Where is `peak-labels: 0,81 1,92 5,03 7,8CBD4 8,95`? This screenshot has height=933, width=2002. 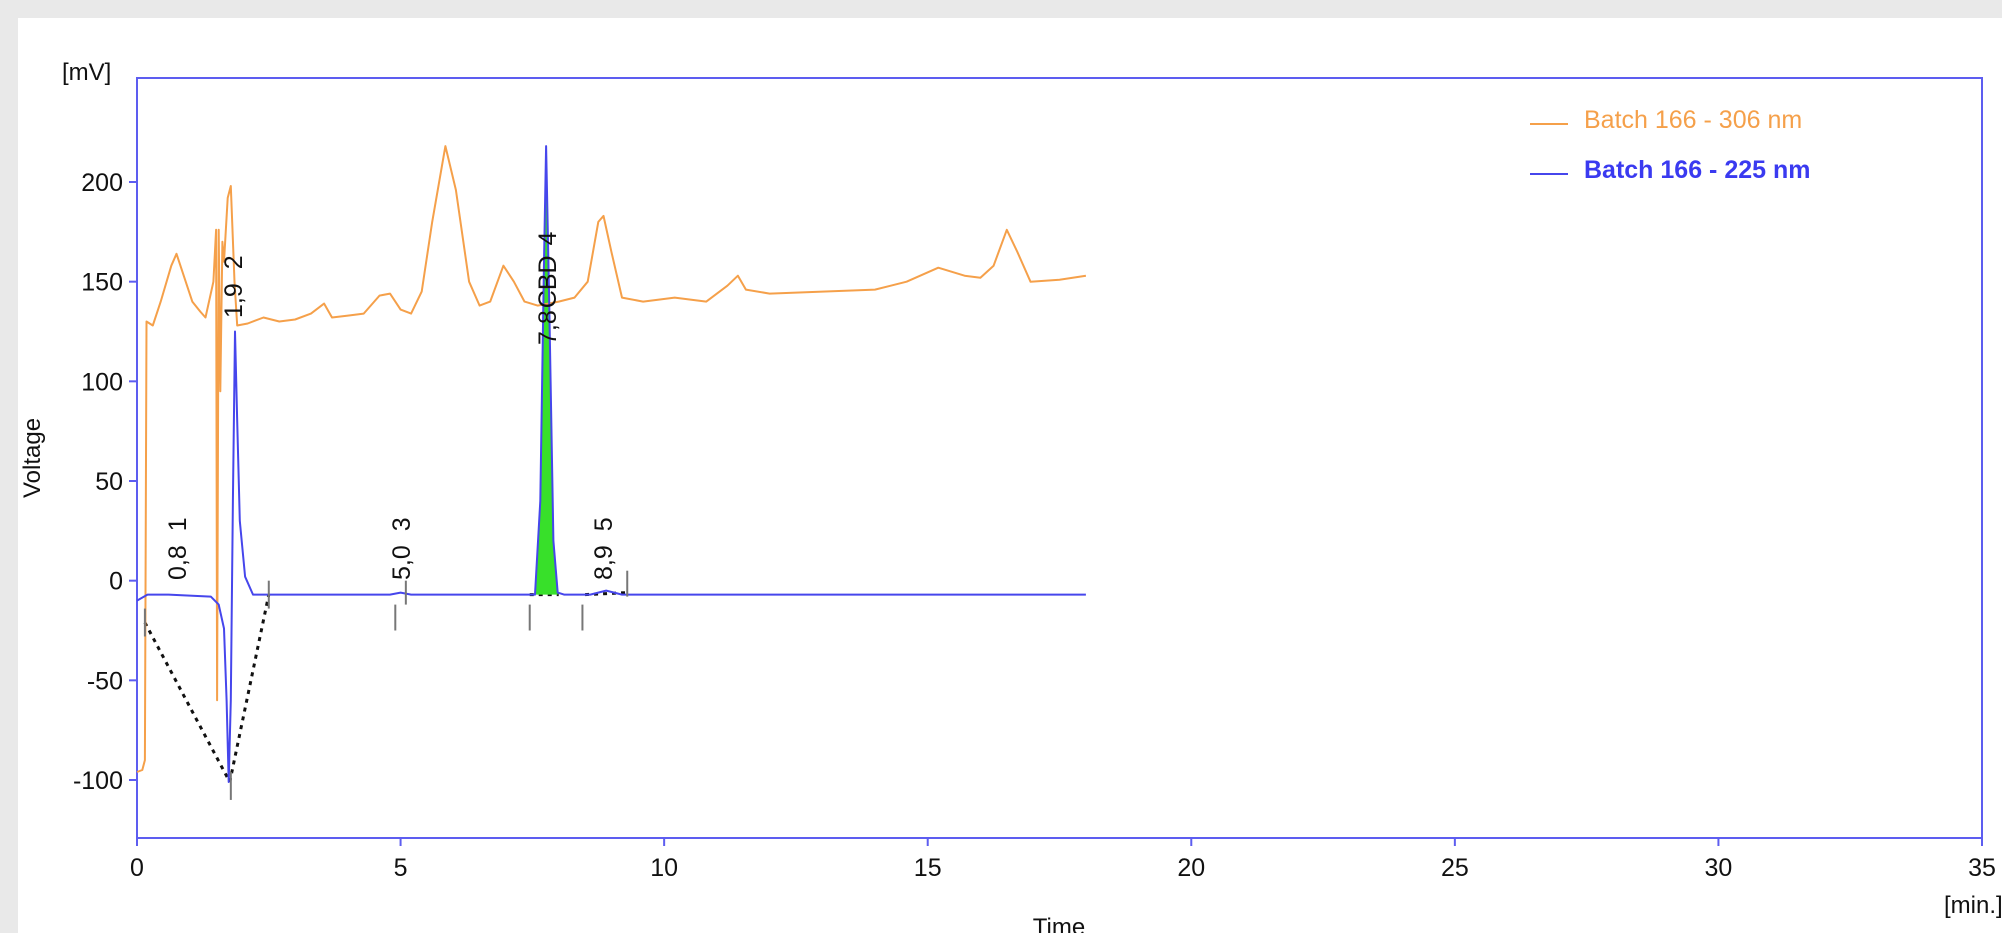 peak-labels: 0,81 1,92 5,03 7,8CBD4 8,95 is located at coordinates (391, 405).